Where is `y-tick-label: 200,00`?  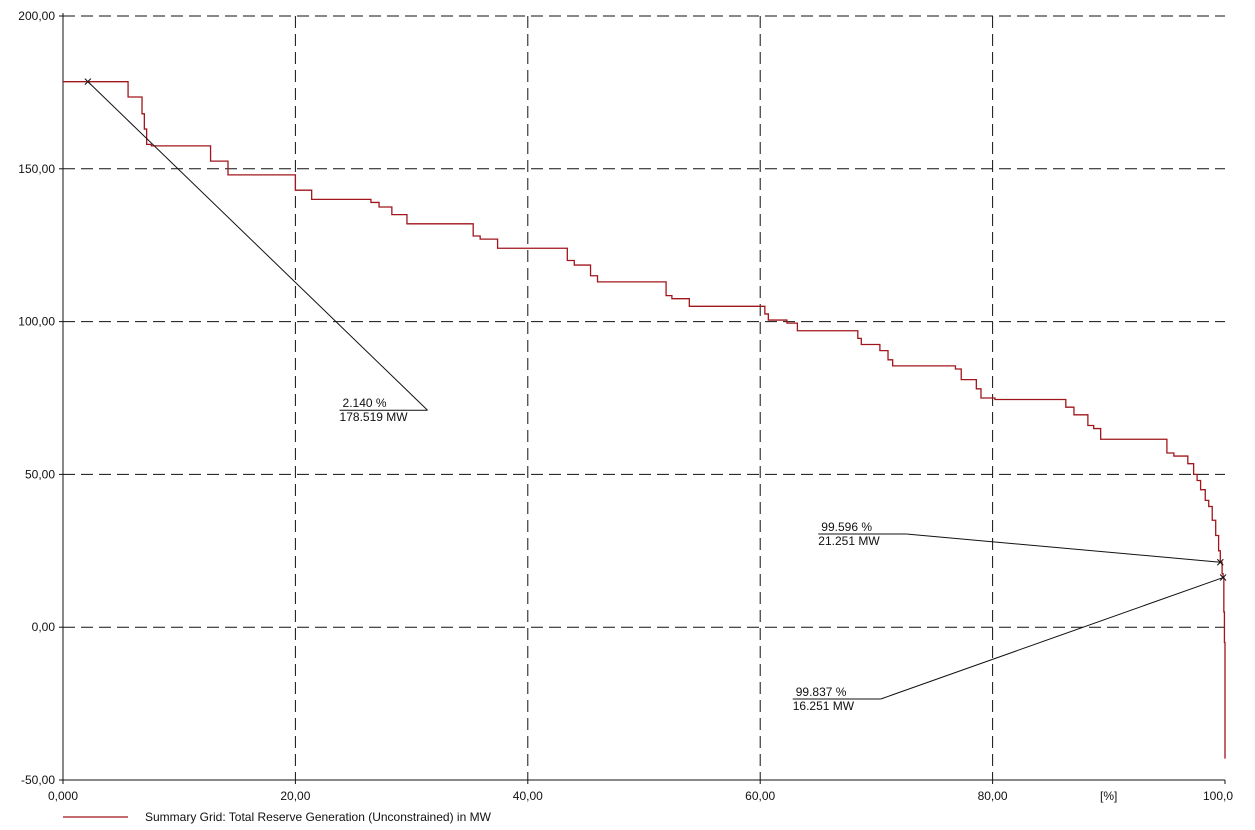 y-tick-label: 200,00 is located at coordinates (36, 16).